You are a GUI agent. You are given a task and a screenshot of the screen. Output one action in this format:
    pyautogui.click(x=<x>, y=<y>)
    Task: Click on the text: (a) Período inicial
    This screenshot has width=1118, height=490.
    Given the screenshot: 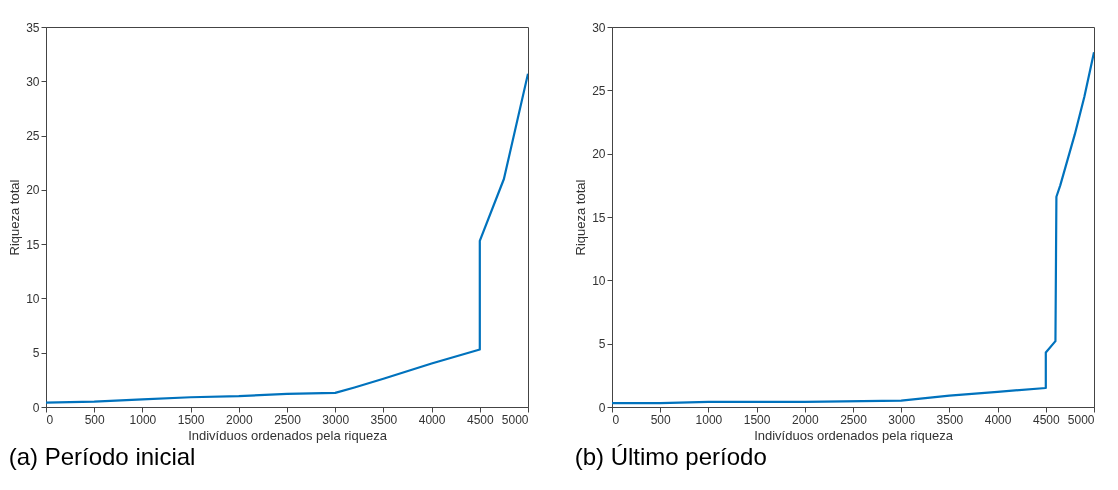 What is the action you would take?
    pyautogui.click(x=102, y=456)
    